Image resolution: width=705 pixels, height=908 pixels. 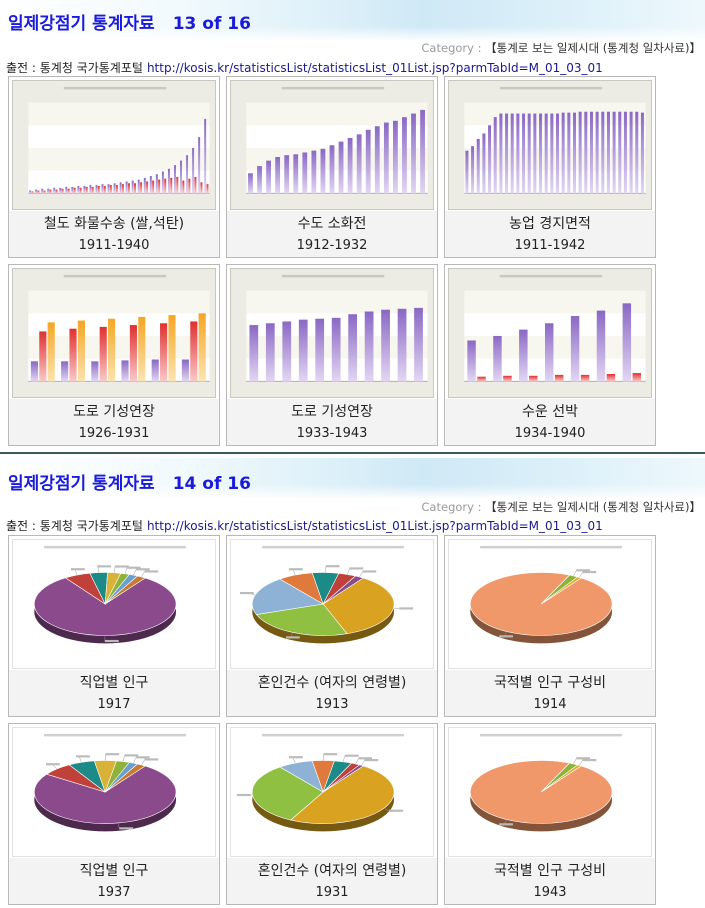 What do you see at coordinates (114, 705) in the screenshot?
I see `card-years: 1917` at bounding box center [114, 705].